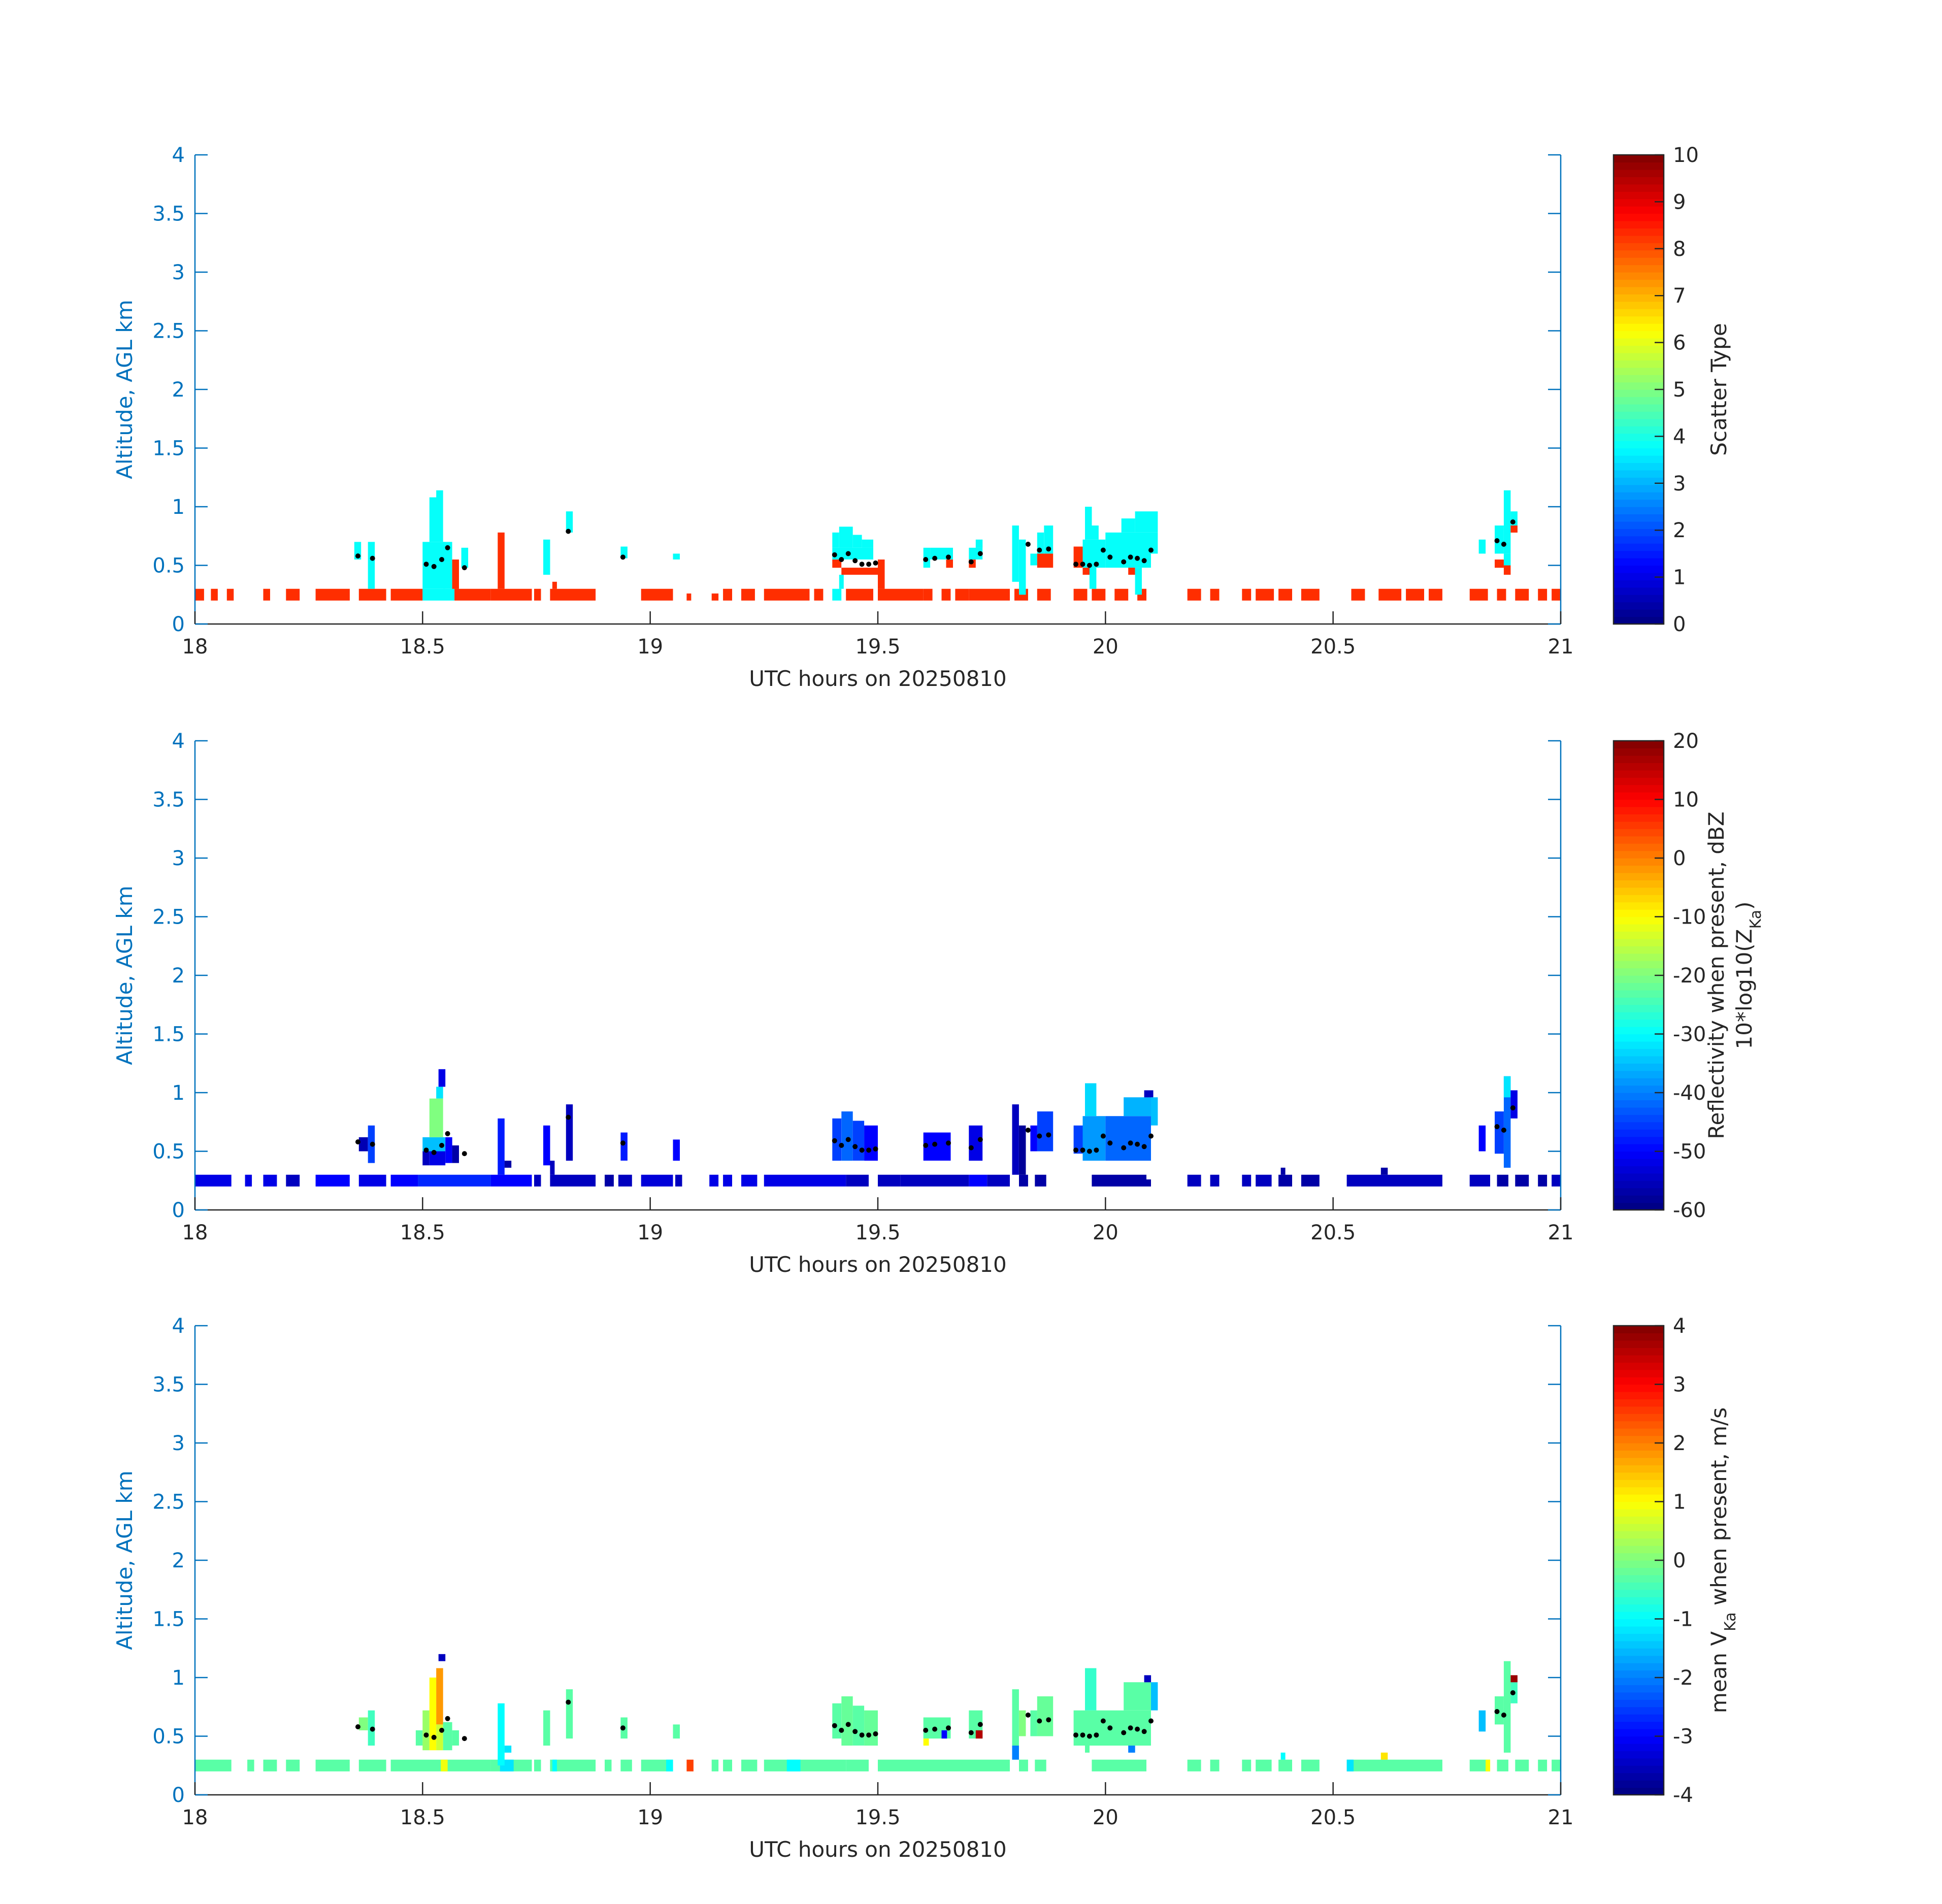 The image size is (1942, 1904). What do you see at coordinates (124, 1560) in the screenshot?
I see `y-axis-label: Altitude, AGL km` at bounding box center [124, 1560].